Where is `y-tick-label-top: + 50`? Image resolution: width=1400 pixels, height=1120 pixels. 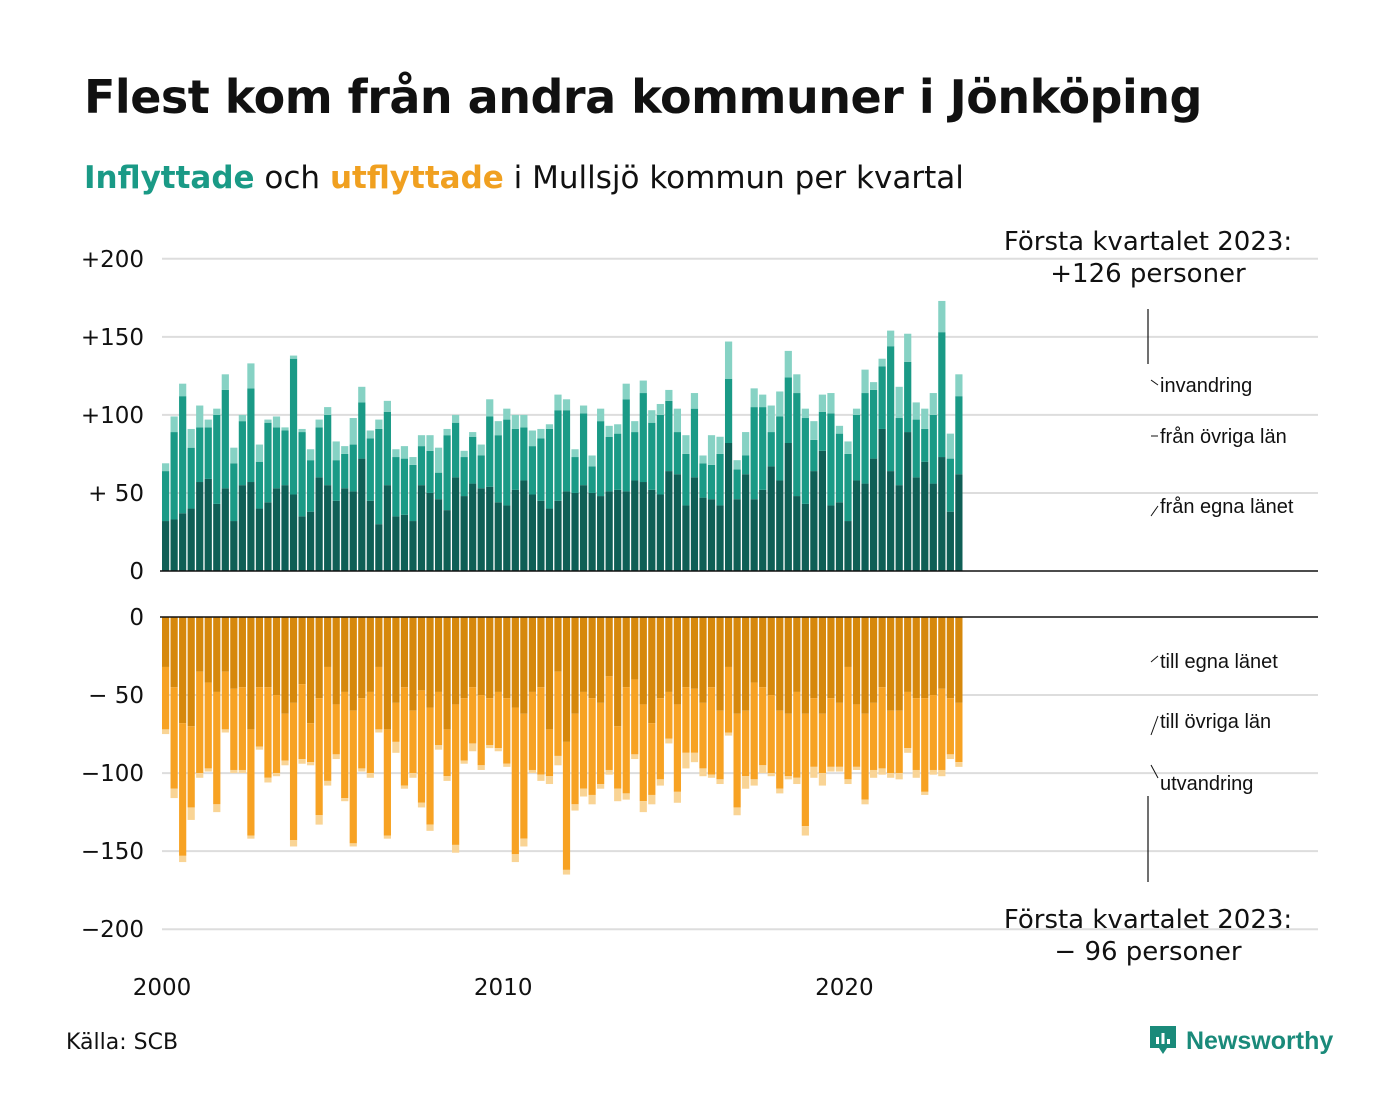 y-tick-label-top: + 50 is located at coordinates (116, 494).